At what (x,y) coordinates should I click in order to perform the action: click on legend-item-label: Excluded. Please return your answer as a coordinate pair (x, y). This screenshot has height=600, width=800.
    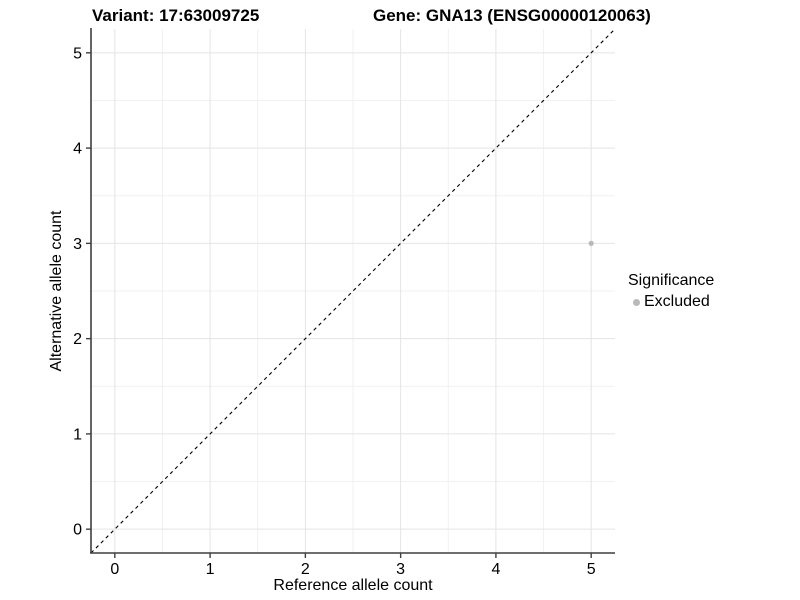
    Looking at the image, I should click on (677, 301).